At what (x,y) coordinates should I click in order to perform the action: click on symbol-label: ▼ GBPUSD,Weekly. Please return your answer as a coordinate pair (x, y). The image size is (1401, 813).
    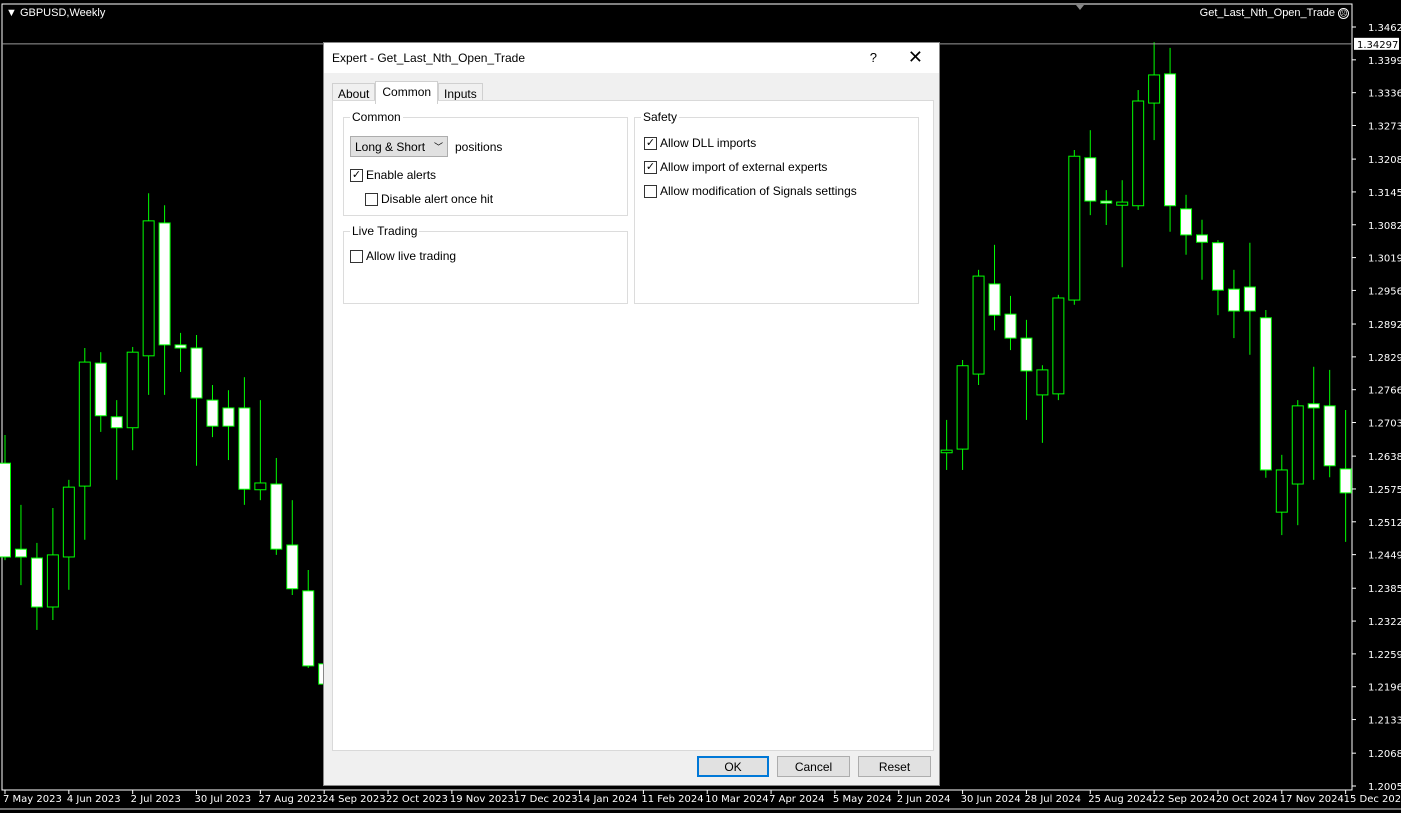
    Looking at the image, I should click on (56, 13).